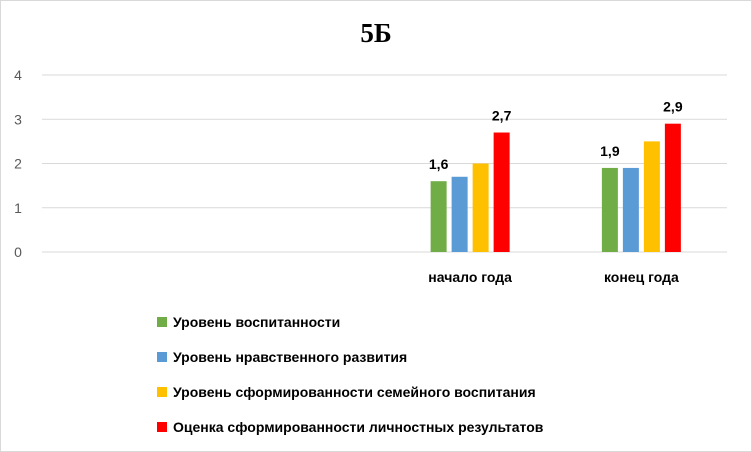 The image size is (752, 452). Describe the element at coordinates (18, 119) in the screenshot. I see `y-tick-label: 3` at that location.